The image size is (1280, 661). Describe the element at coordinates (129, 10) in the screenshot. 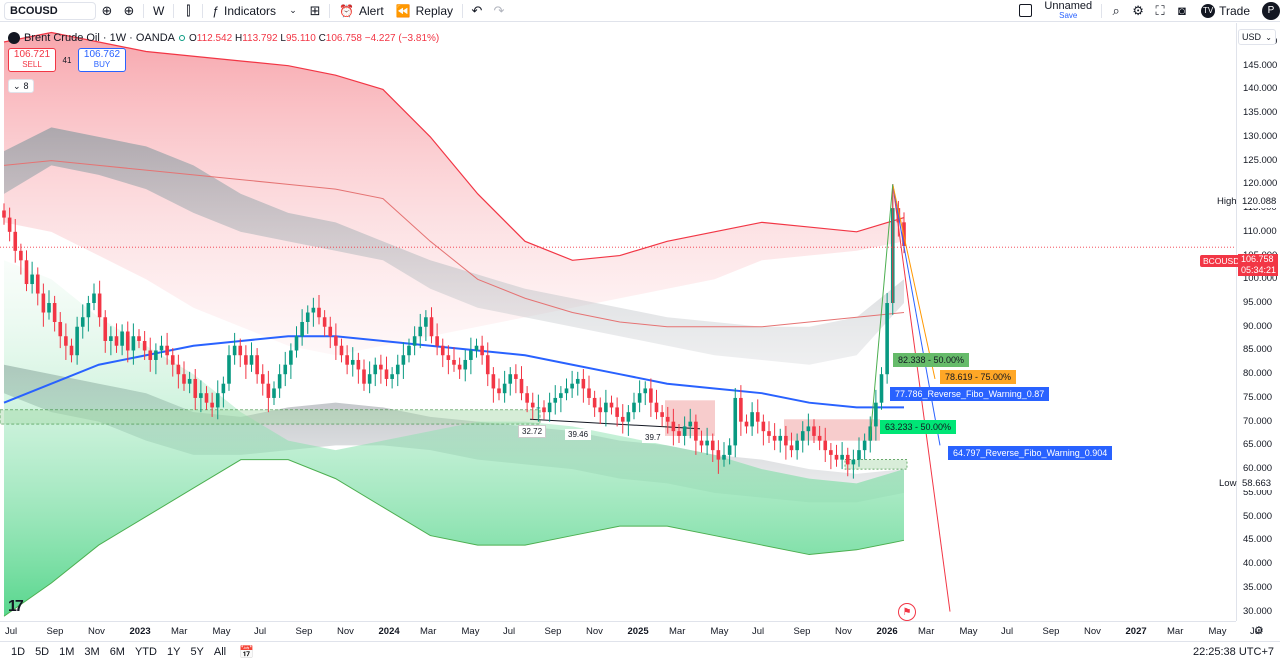

I see `add-symbol-icon: ⊕` at that location.